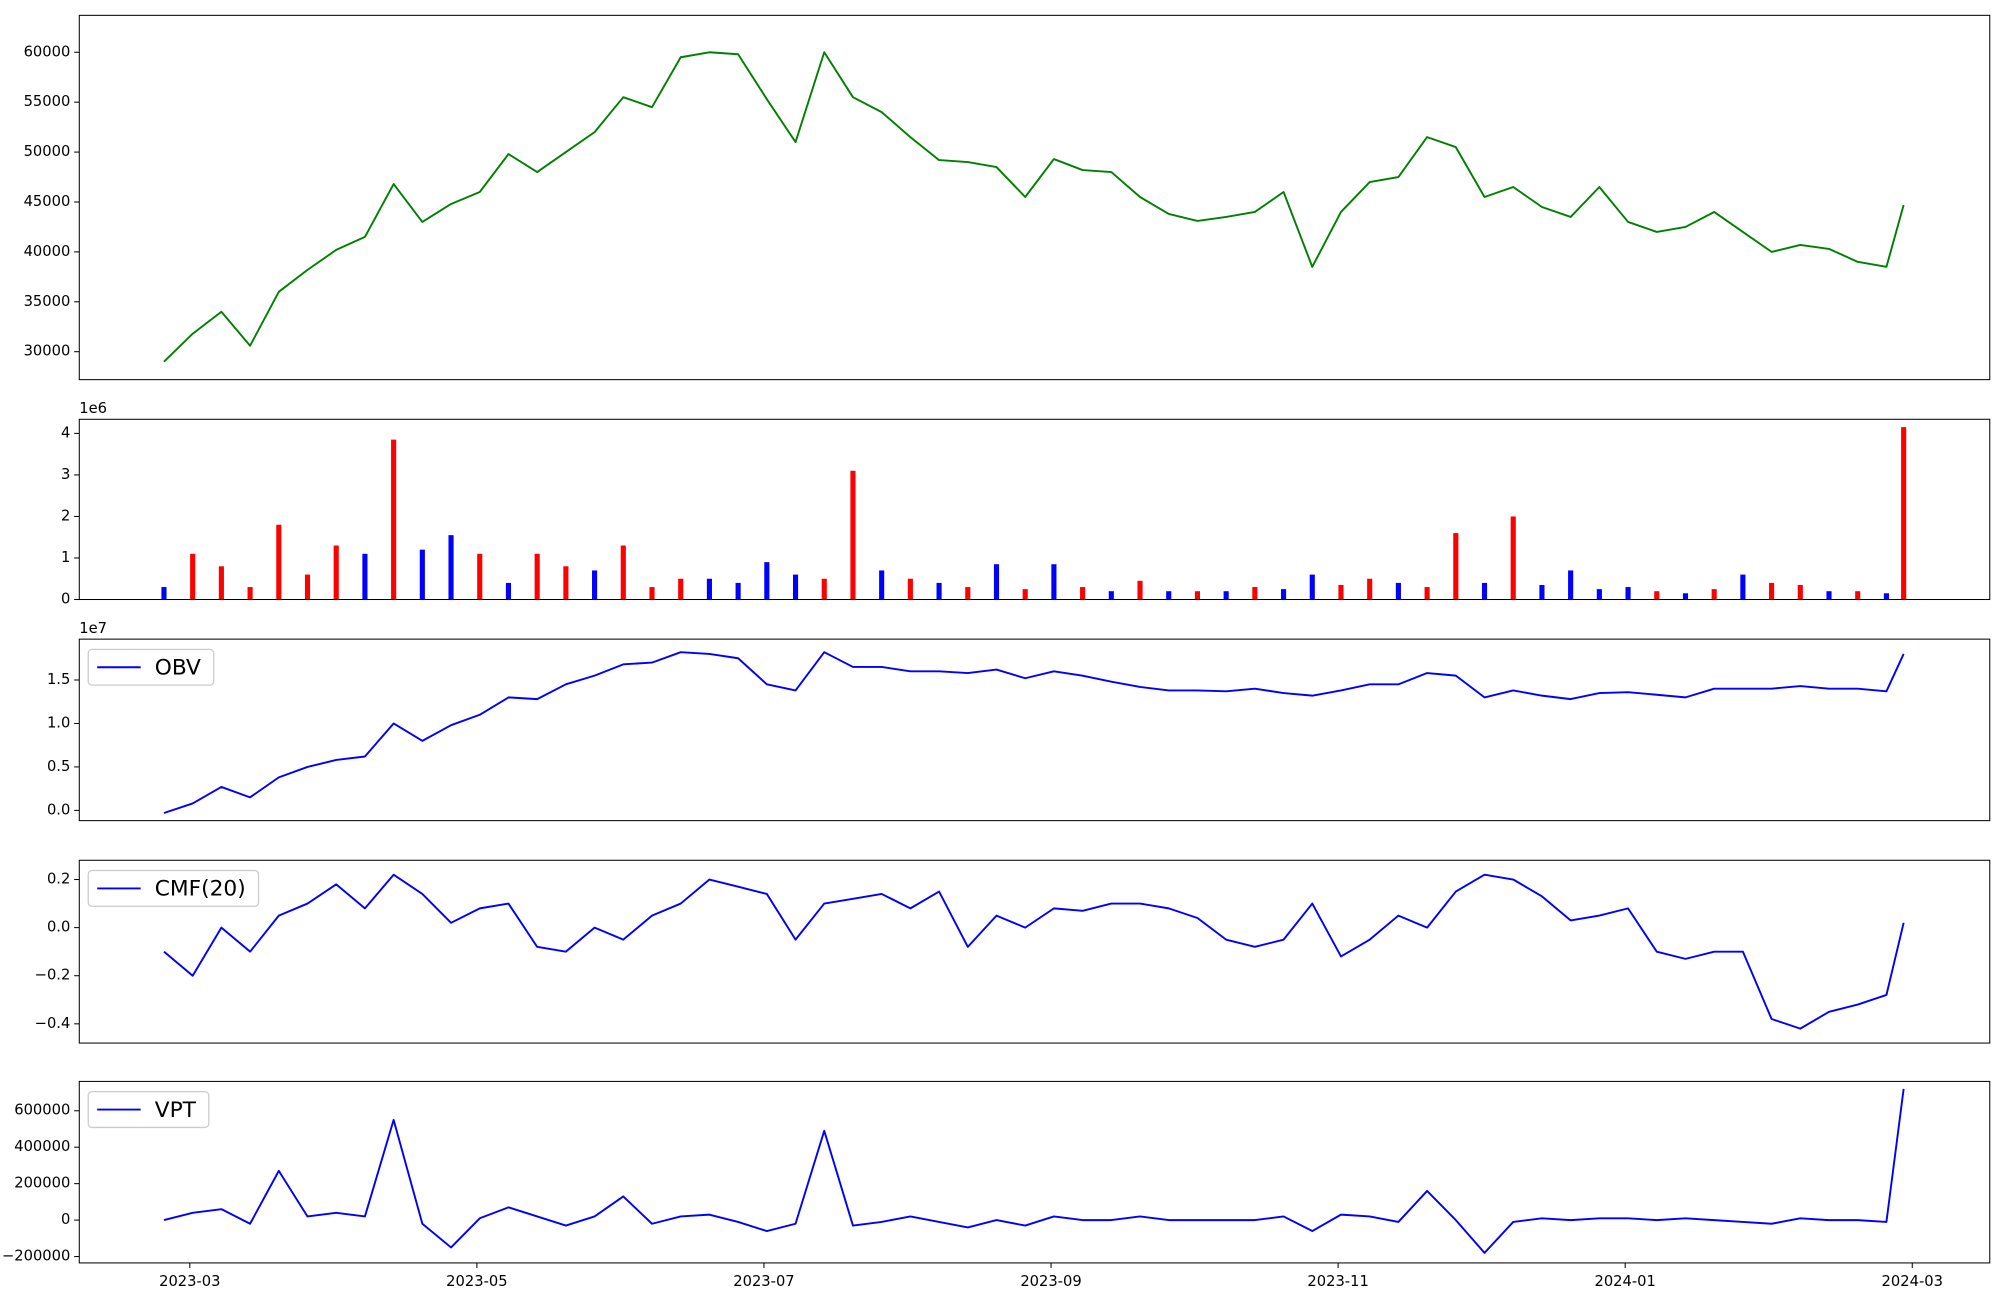 This screenshot has height=1300, width=2000. I want to click on y-tick-label: 4, so click(65, 432).